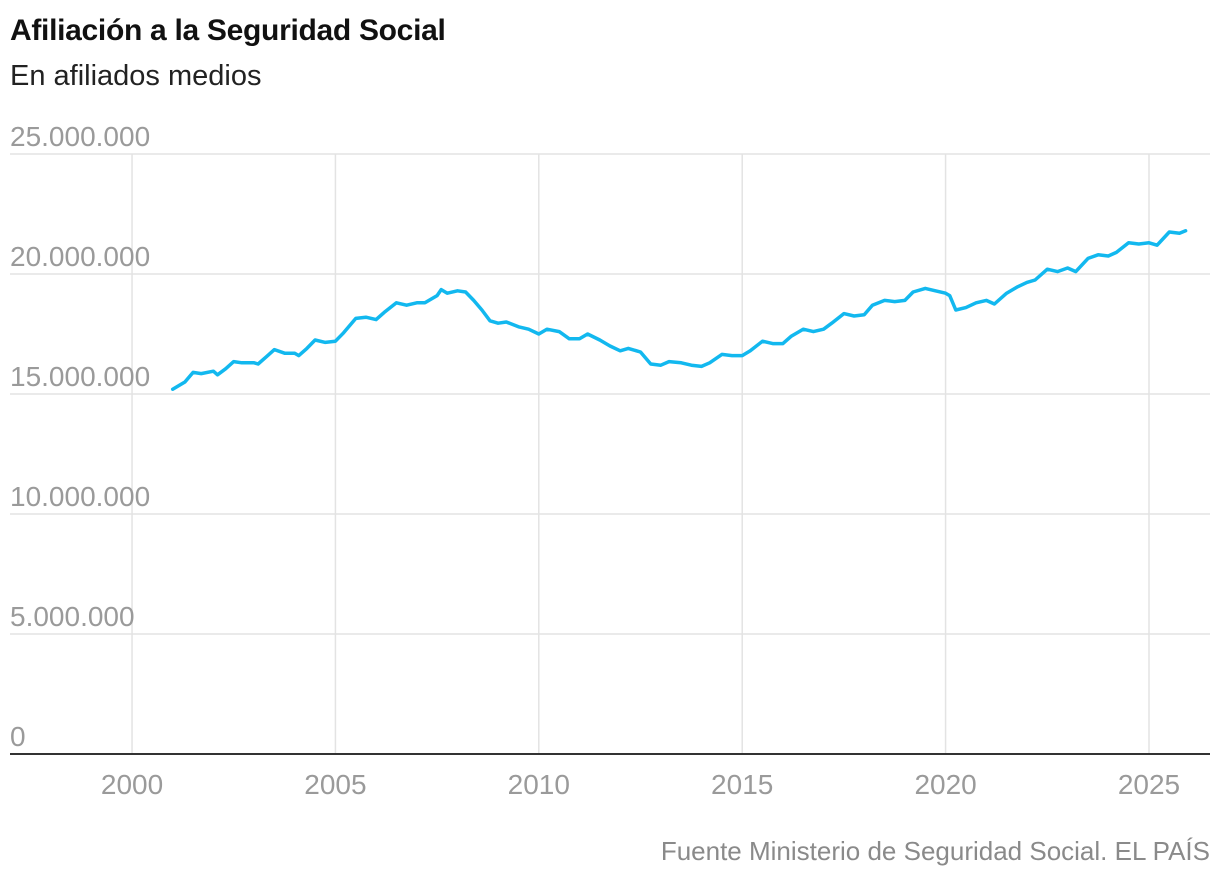 The image size is (1220, 880). Describe the element at coordinates (136, 76) in the screenshot. I see `chart-subtitle: En afiliados medios` at that location.